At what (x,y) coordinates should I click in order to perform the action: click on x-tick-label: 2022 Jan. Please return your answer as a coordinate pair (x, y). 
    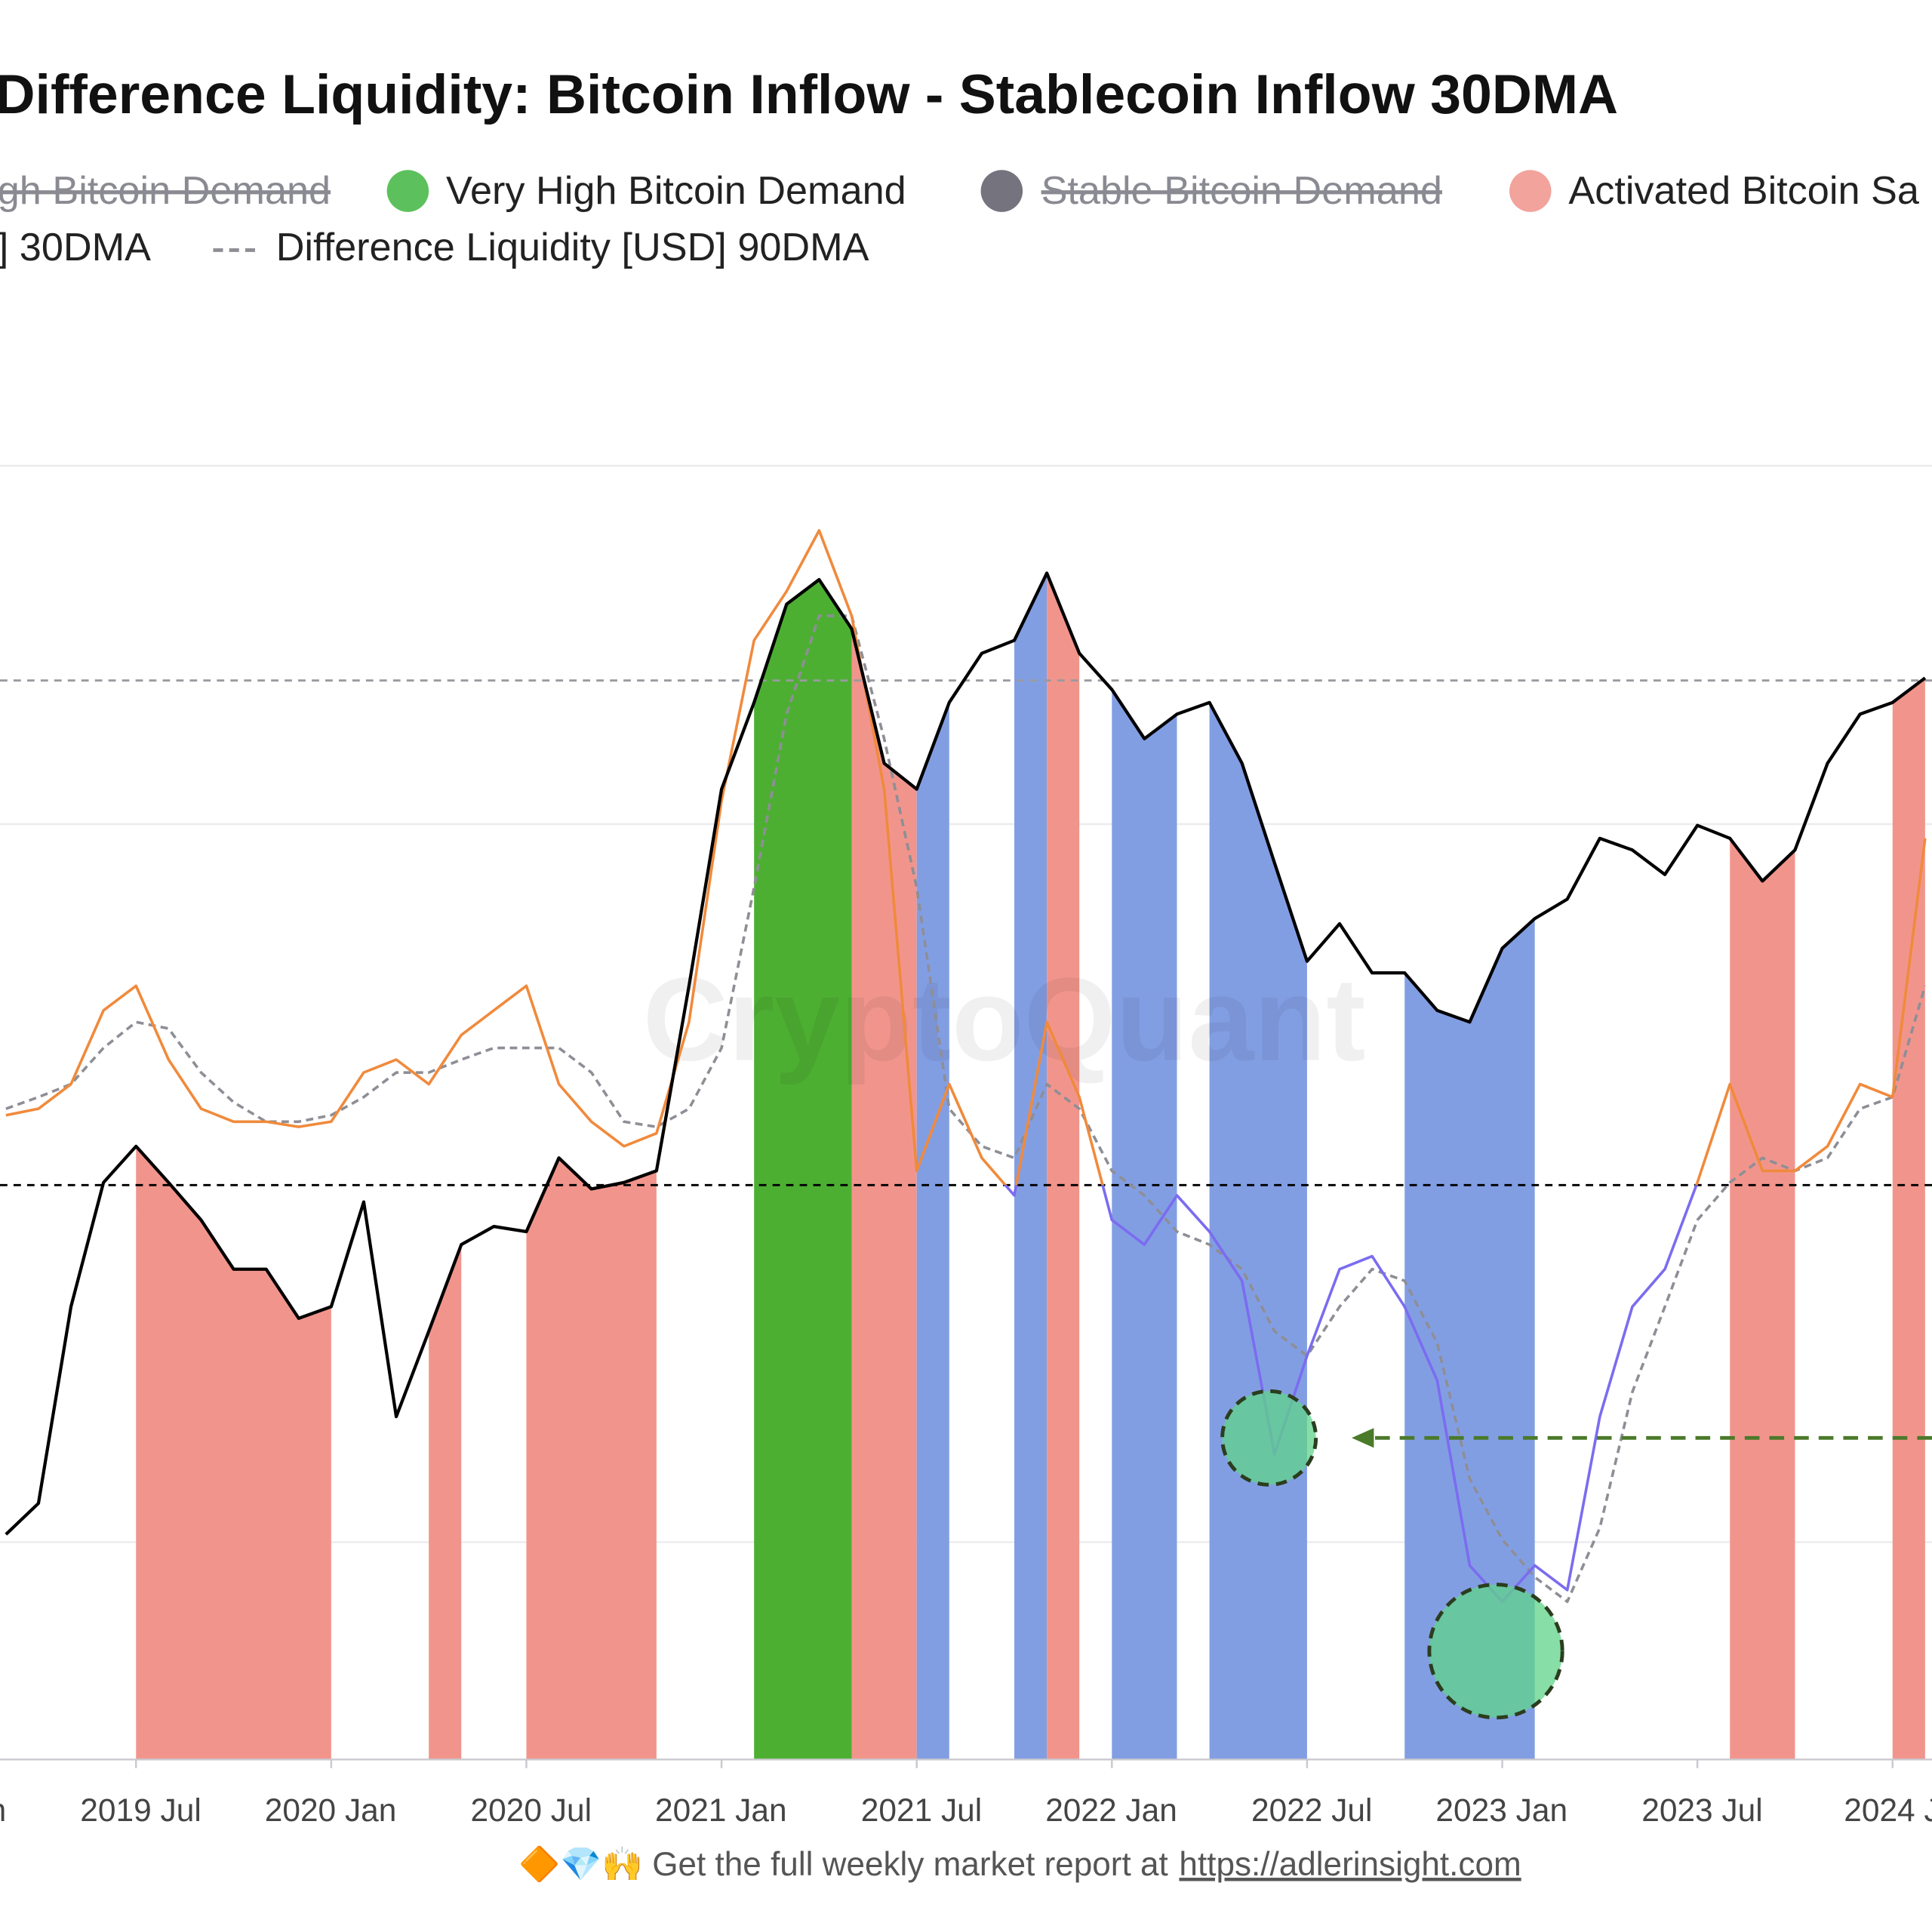
    Looking at the image, I should click on (1111, 1810).